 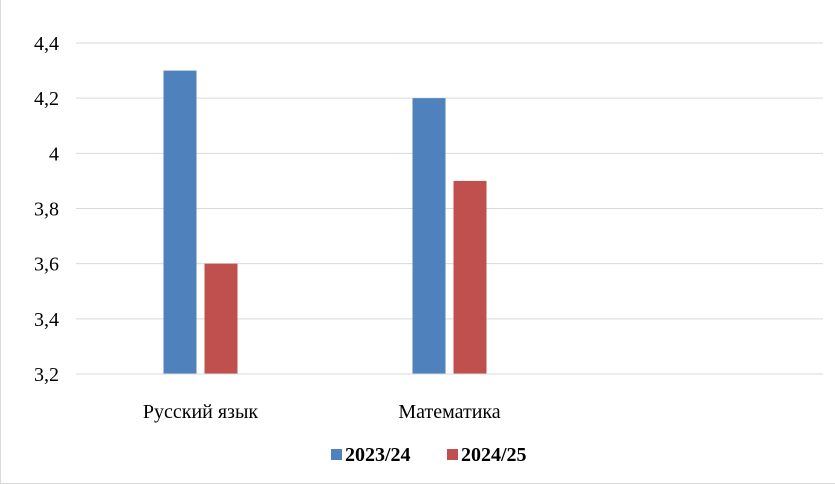 I want to click on legend-entry: 2023/24, so click(x=371, y=455).